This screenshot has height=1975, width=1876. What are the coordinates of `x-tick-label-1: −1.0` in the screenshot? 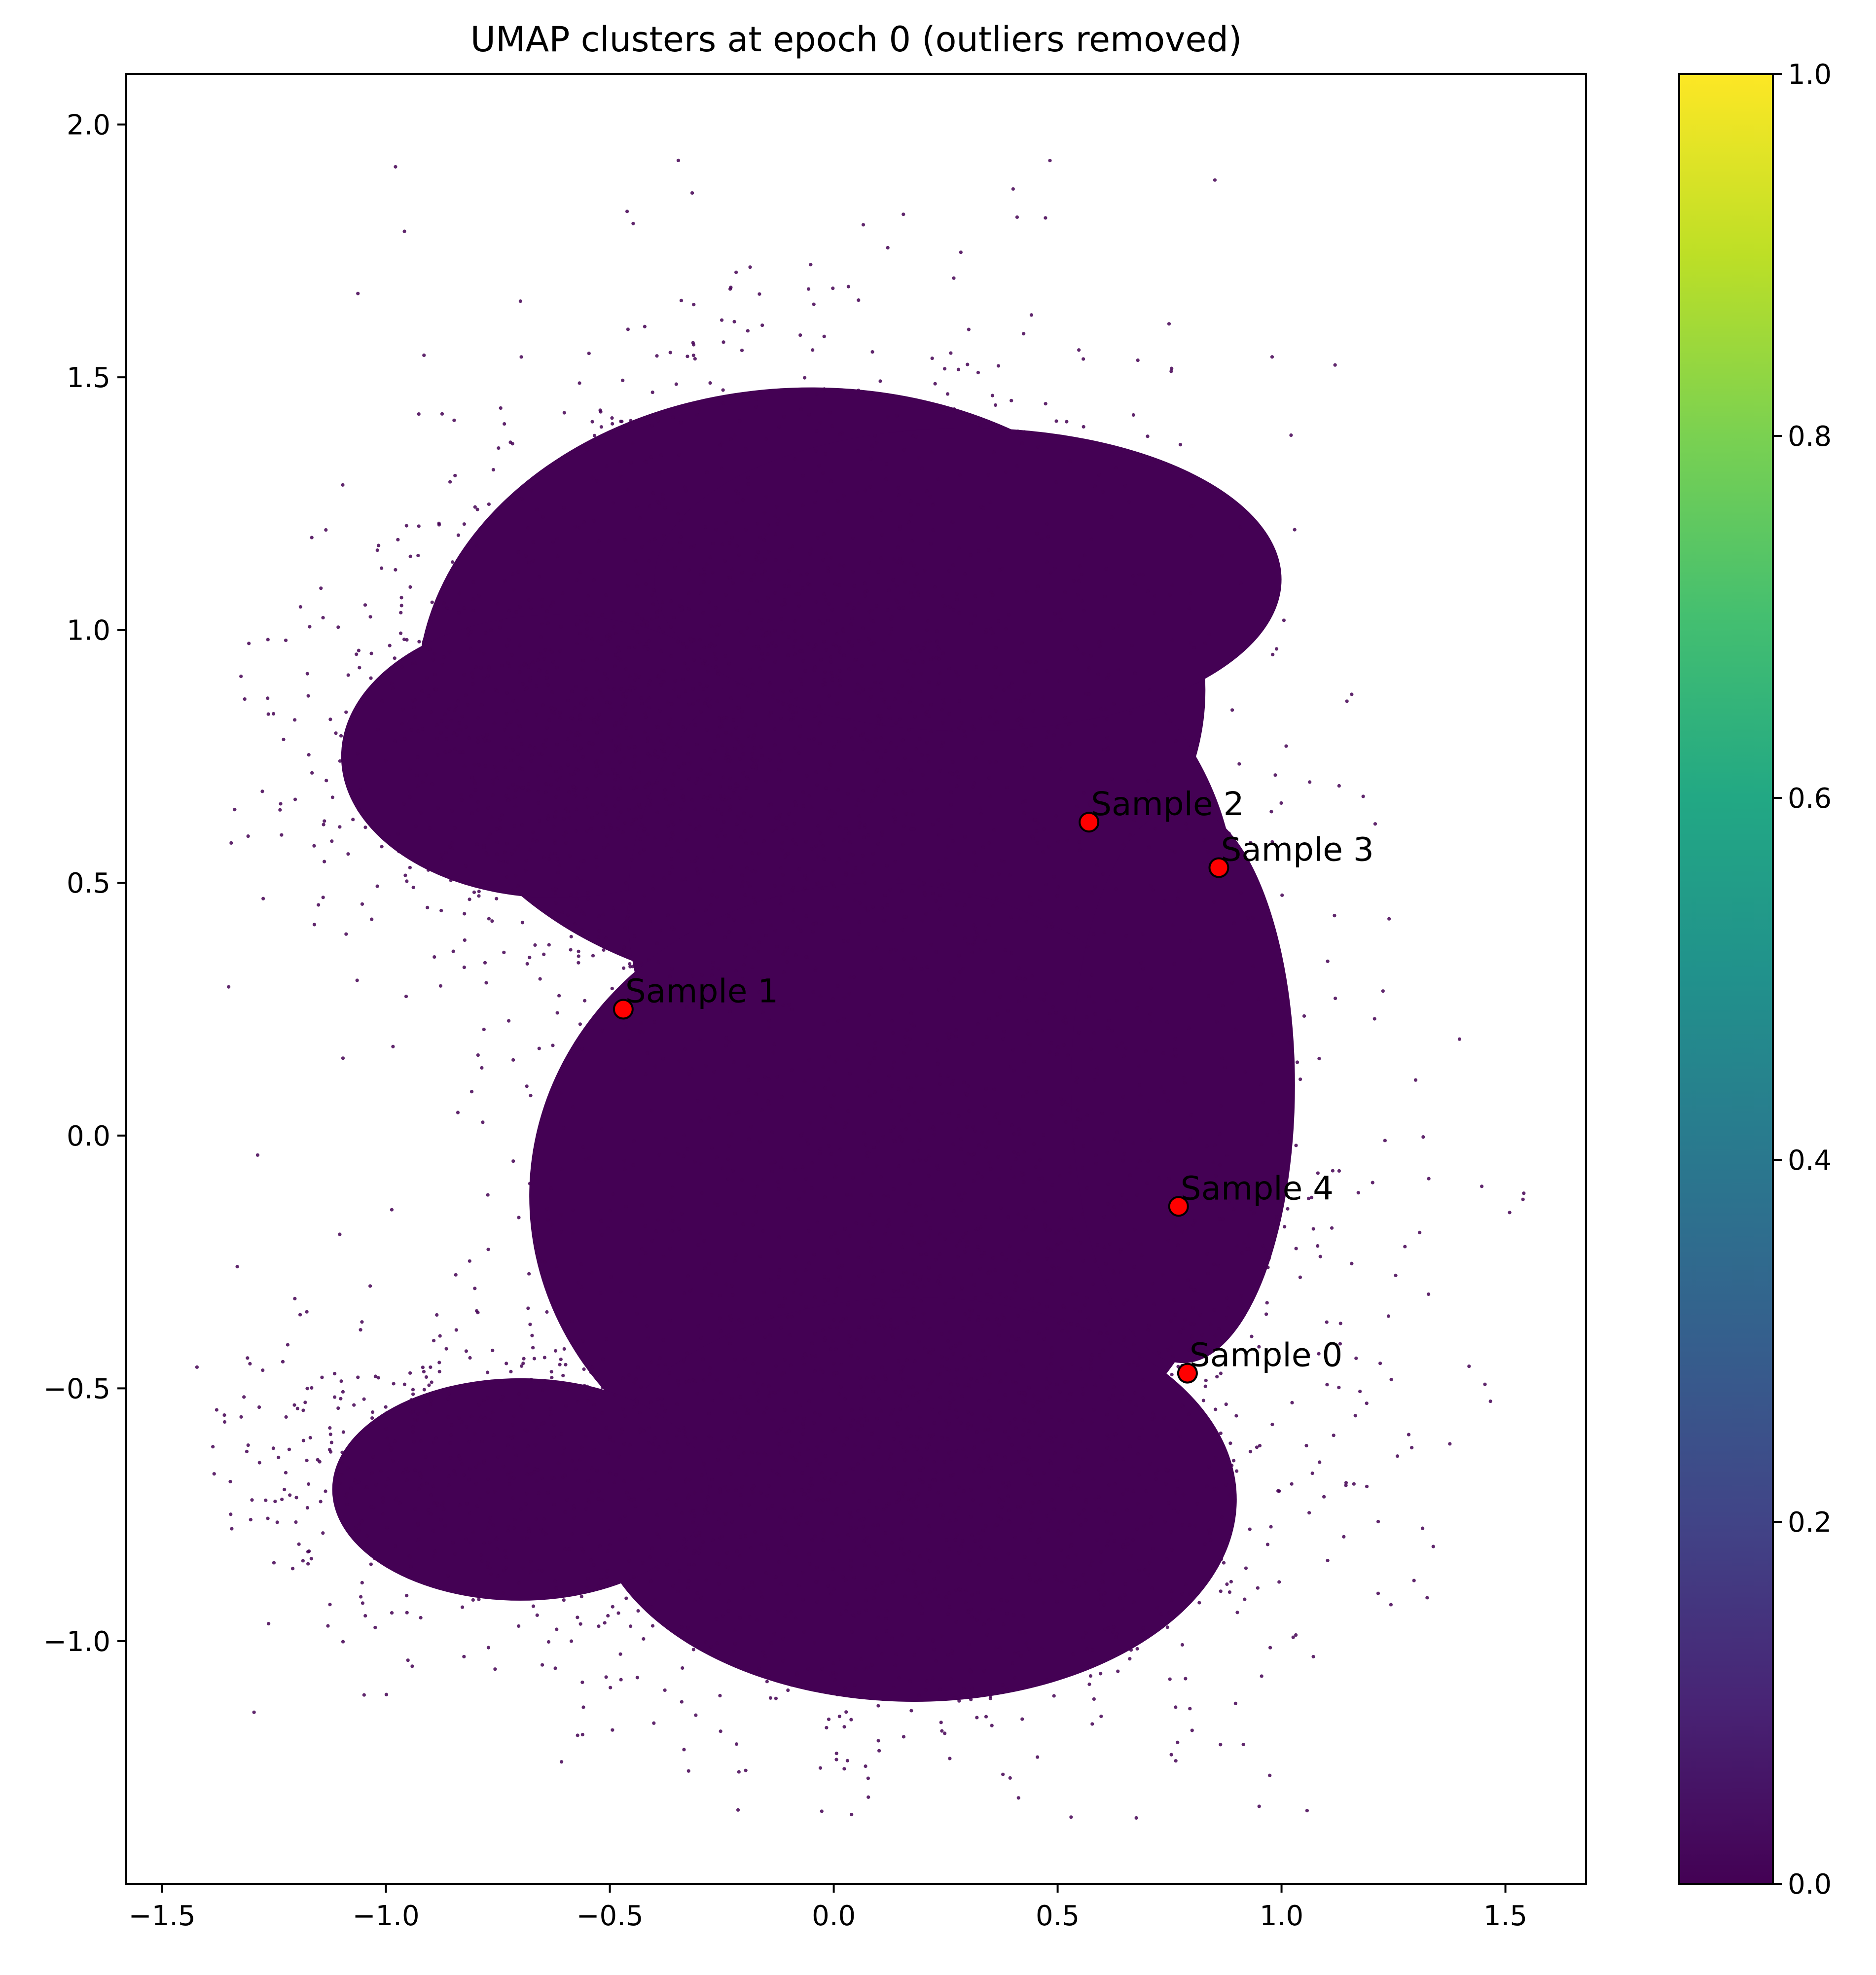 It's located at (386, 1916).